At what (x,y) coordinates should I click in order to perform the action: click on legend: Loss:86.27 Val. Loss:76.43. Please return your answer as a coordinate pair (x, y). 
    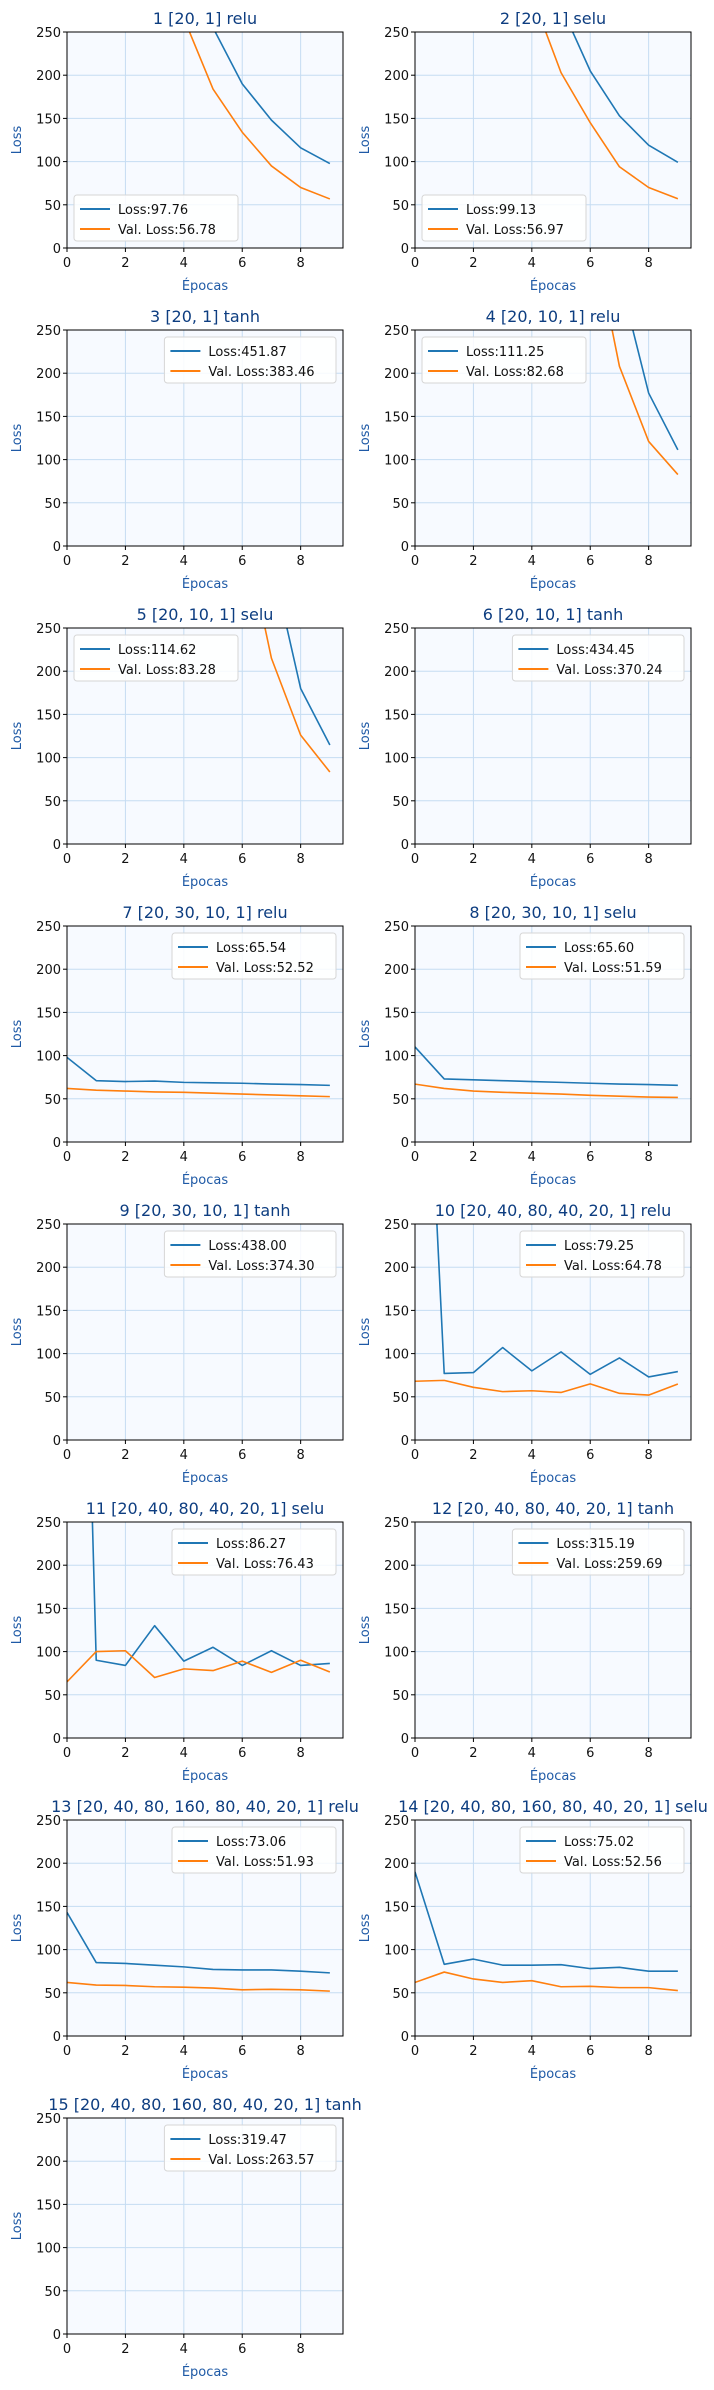
    Looking at the image, I should click on (254, 1552).